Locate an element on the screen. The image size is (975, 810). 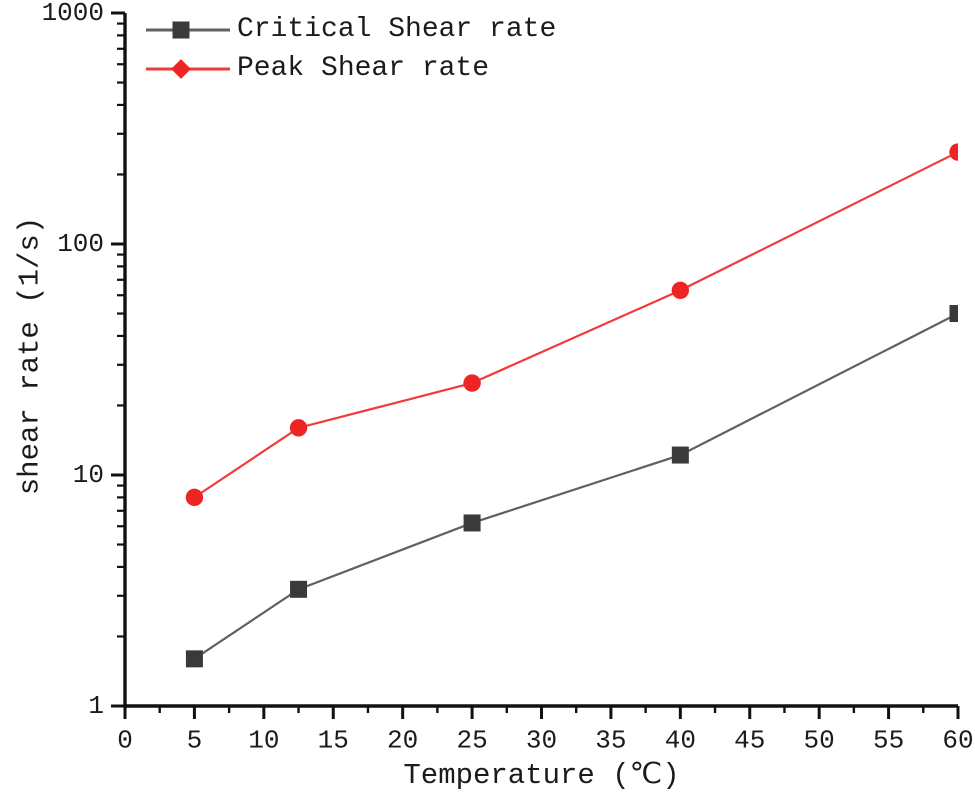
x-tick-label: 15 is located at coordinates (333, 741).